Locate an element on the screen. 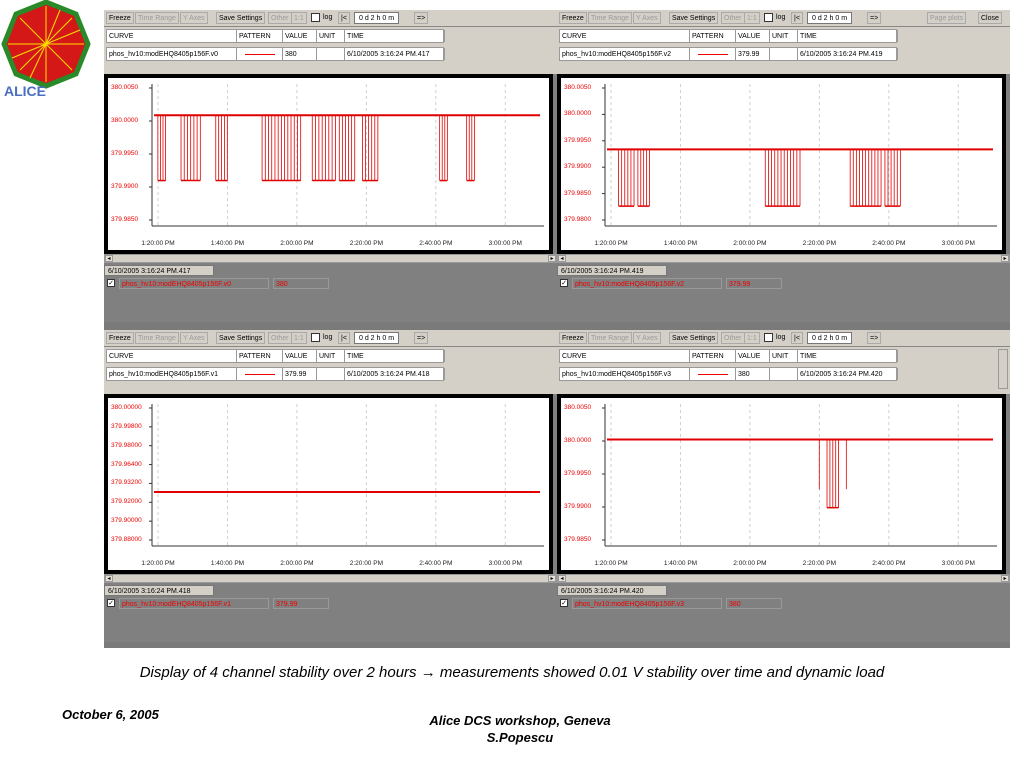 This screenshot has width=1024, height=768. x-tick-label: 2:40:00 PM is located at coordinates (436, 243).